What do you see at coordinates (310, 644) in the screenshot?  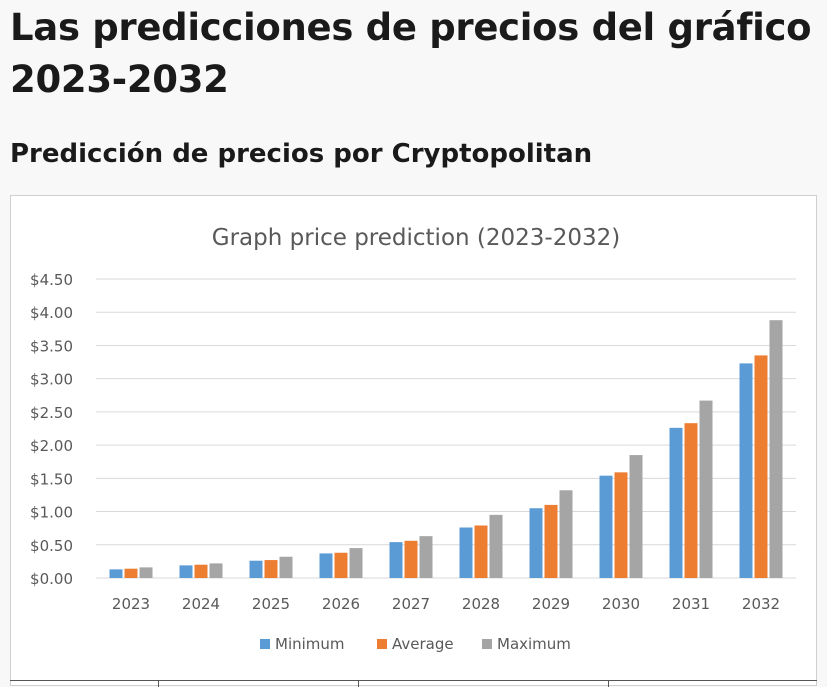 I see `legend-label-minimum: Minimum` at bounding box center [310, 644].